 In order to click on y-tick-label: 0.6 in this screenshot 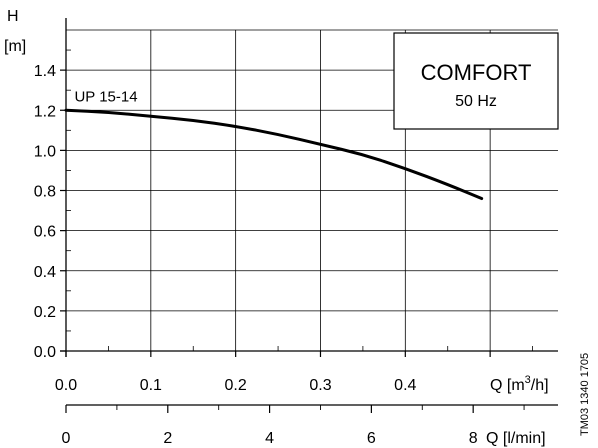, I will do `click(45, 232)`.